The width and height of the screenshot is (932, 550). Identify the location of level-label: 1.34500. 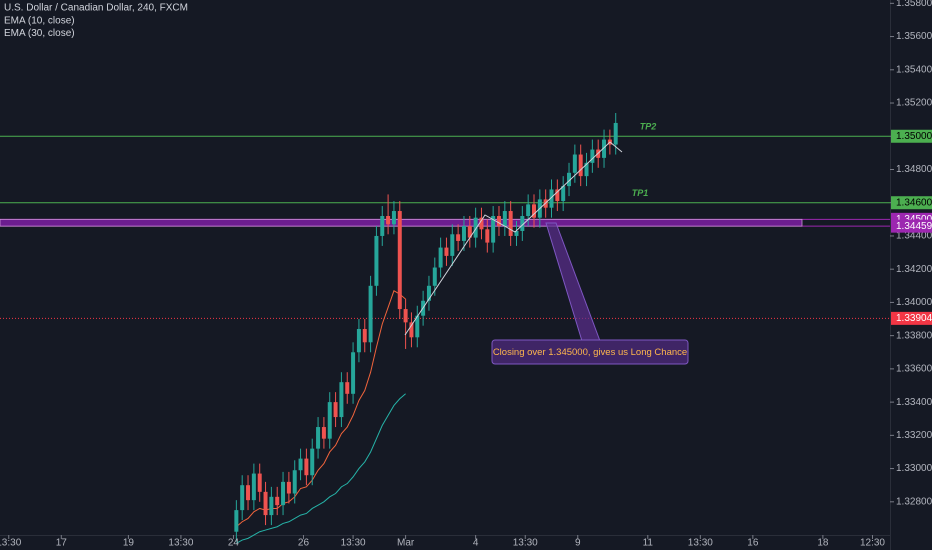
(914, 219).